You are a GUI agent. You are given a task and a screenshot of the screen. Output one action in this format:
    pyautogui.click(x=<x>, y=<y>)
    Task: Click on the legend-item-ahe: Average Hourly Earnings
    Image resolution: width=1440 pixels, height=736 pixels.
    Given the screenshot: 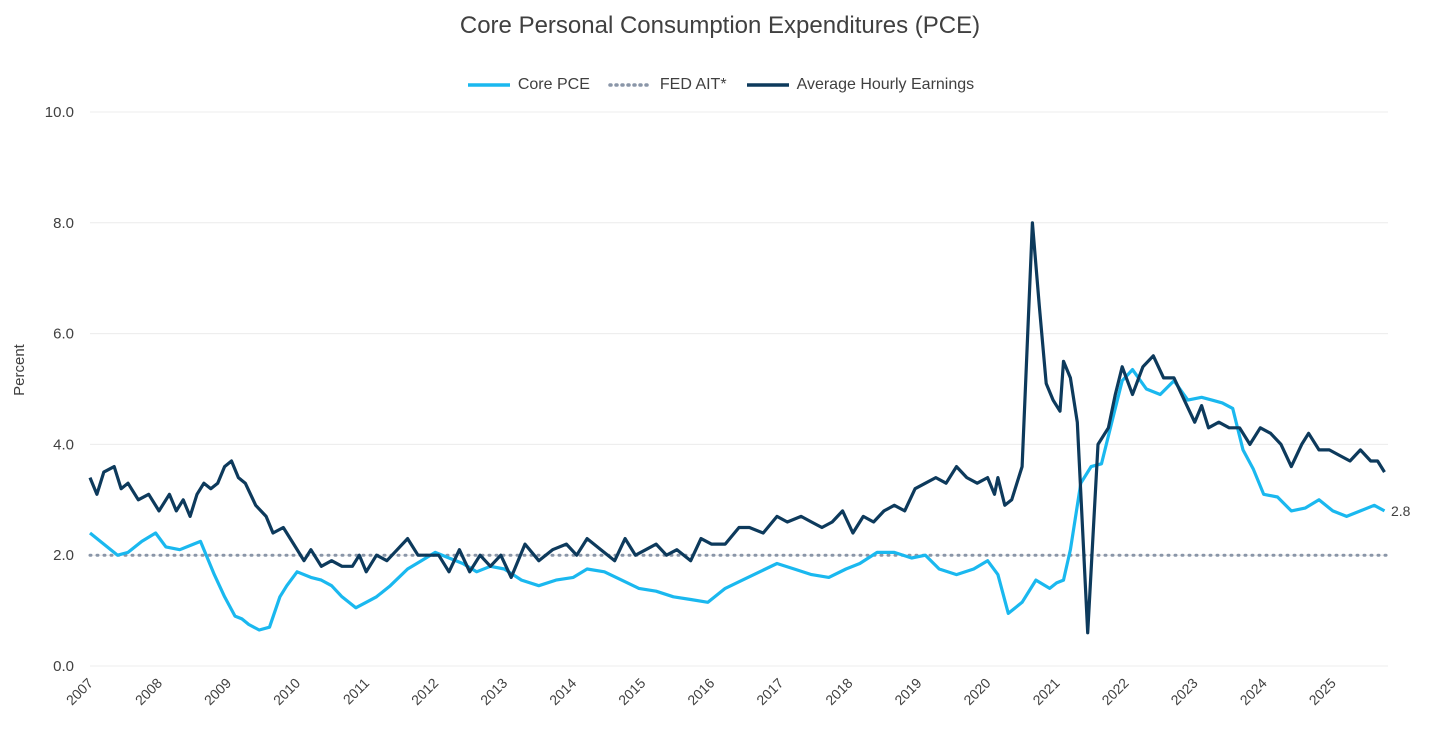 What is the action you would take?
    pyautogui.click(x=860, y=85)
    